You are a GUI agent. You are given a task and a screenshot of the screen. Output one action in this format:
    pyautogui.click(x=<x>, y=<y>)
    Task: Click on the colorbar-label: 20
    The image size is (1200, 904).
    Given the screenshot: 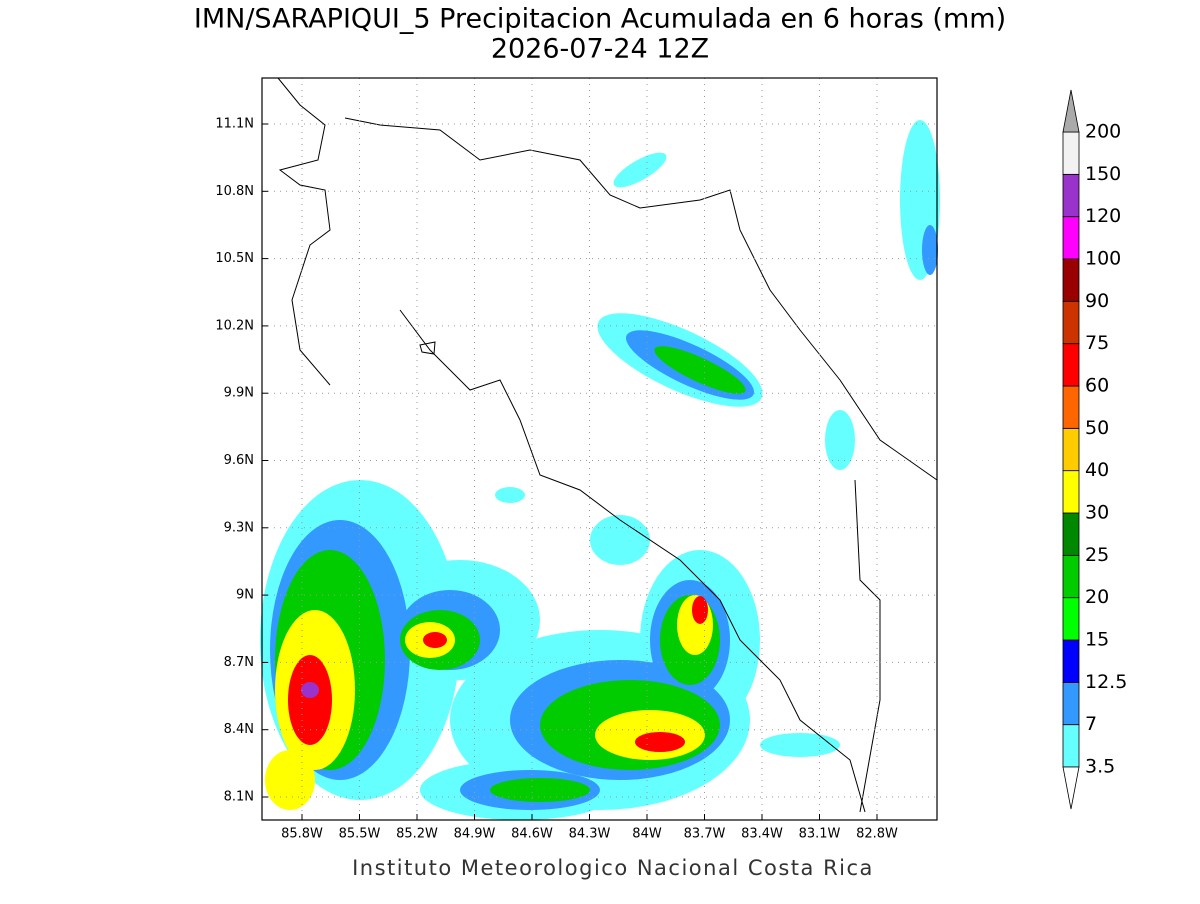 What is the action you would take?
    pyautogui.click(x=1097, y=597)
    